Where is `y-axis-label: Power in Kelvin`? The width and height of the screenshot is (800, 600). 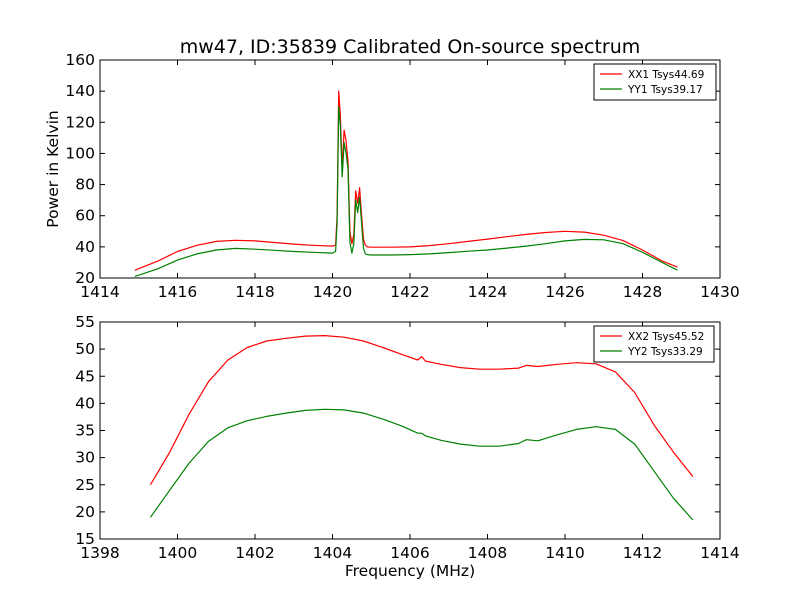 y-axis-label: Power in Kelvin is located at coordinates (53, 168).